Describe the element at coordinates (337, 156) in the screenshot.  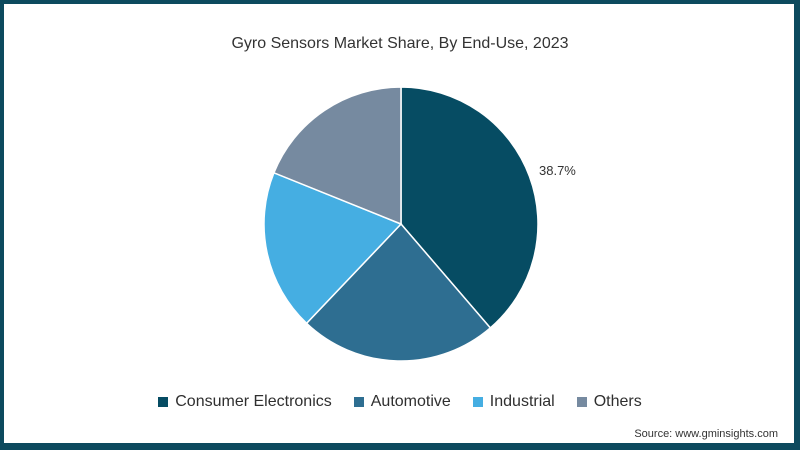
I see `pie-slice-others` at that location.